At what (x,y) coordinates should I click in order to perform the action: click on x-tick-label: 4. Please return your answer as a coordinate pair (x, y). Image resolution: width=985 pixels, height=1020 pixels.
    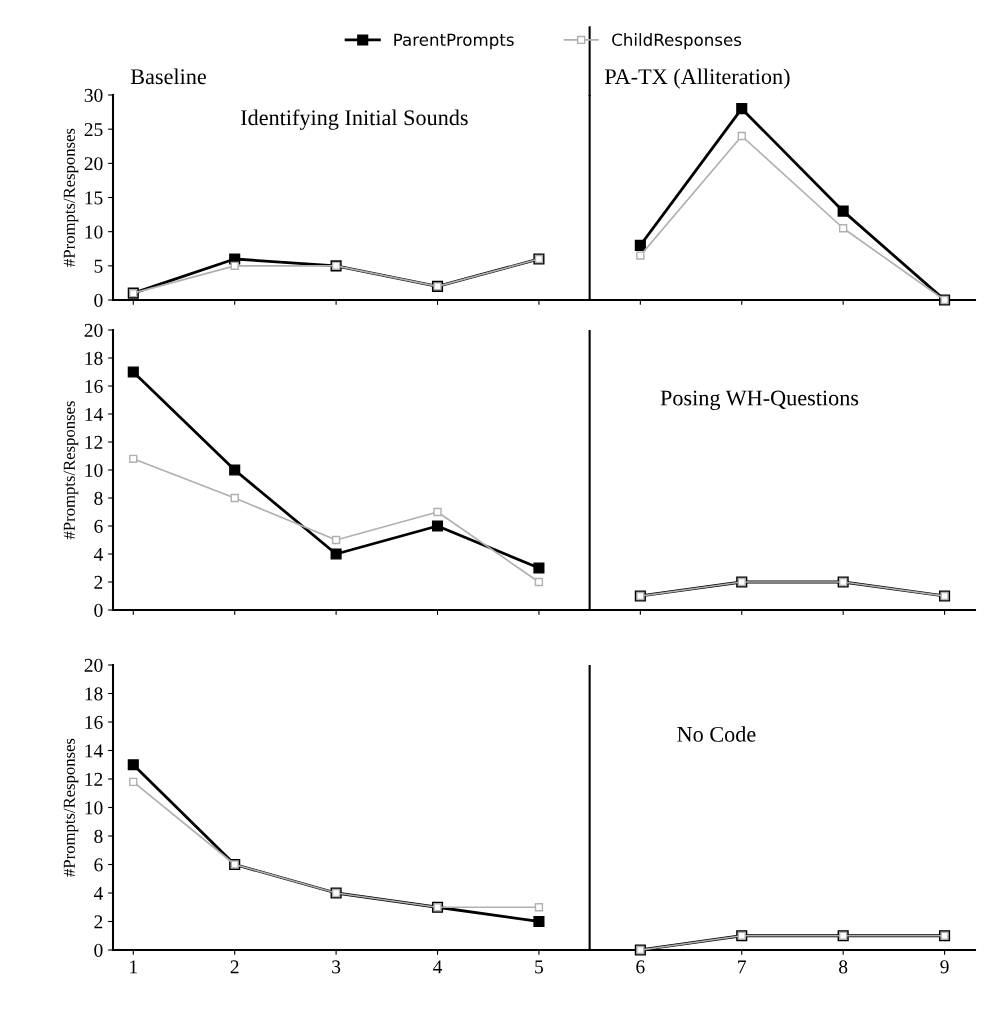
    Looking at the image, I should click on (438, 967).